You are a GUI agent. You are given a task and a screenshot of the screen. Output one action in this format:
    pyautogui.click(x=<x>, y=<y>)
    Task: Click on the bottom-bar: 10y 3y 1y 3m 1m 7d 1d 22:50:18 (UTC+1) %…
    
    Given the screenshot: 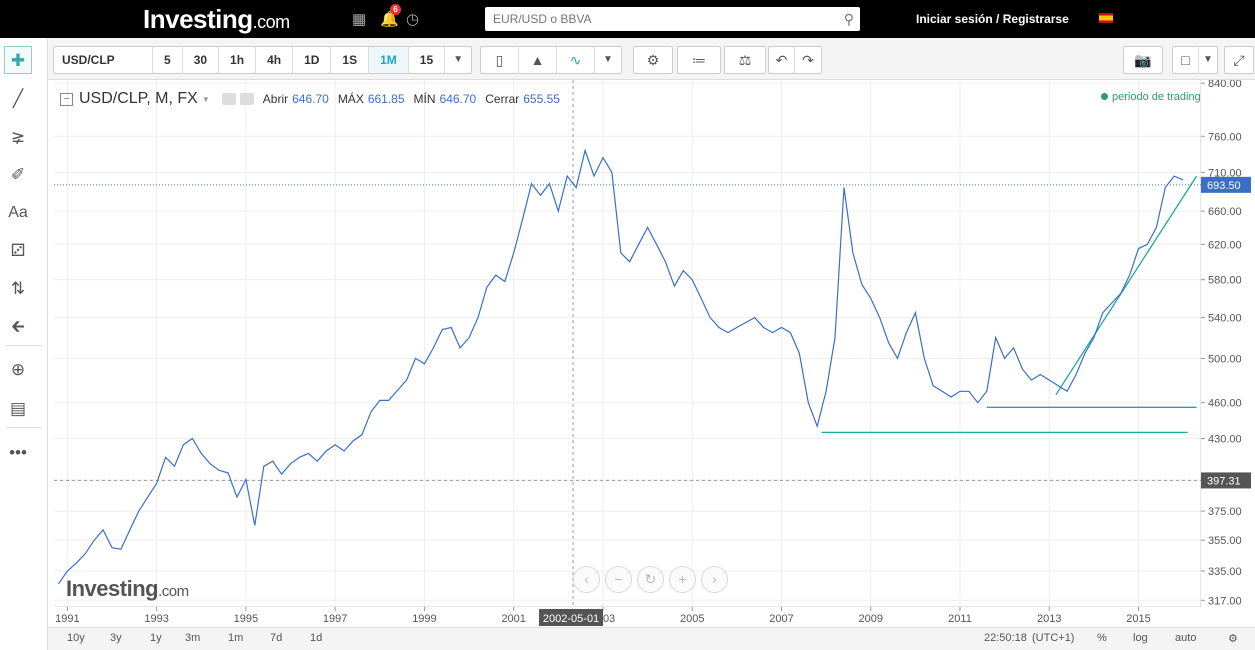 What is the action you would take?
    pyautogui.click(x=651, y=638)
    